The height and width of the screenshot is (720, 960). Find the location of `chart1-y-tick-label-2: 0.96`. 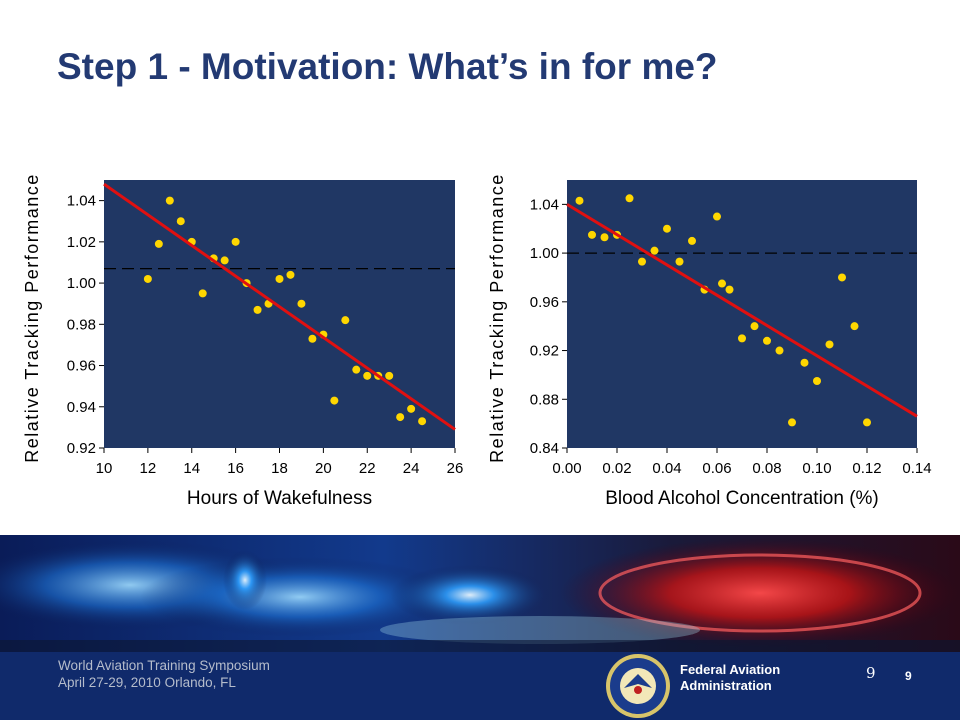

chart1-y-tick-label-2: 0.96 is located at coordinates (81, 366).